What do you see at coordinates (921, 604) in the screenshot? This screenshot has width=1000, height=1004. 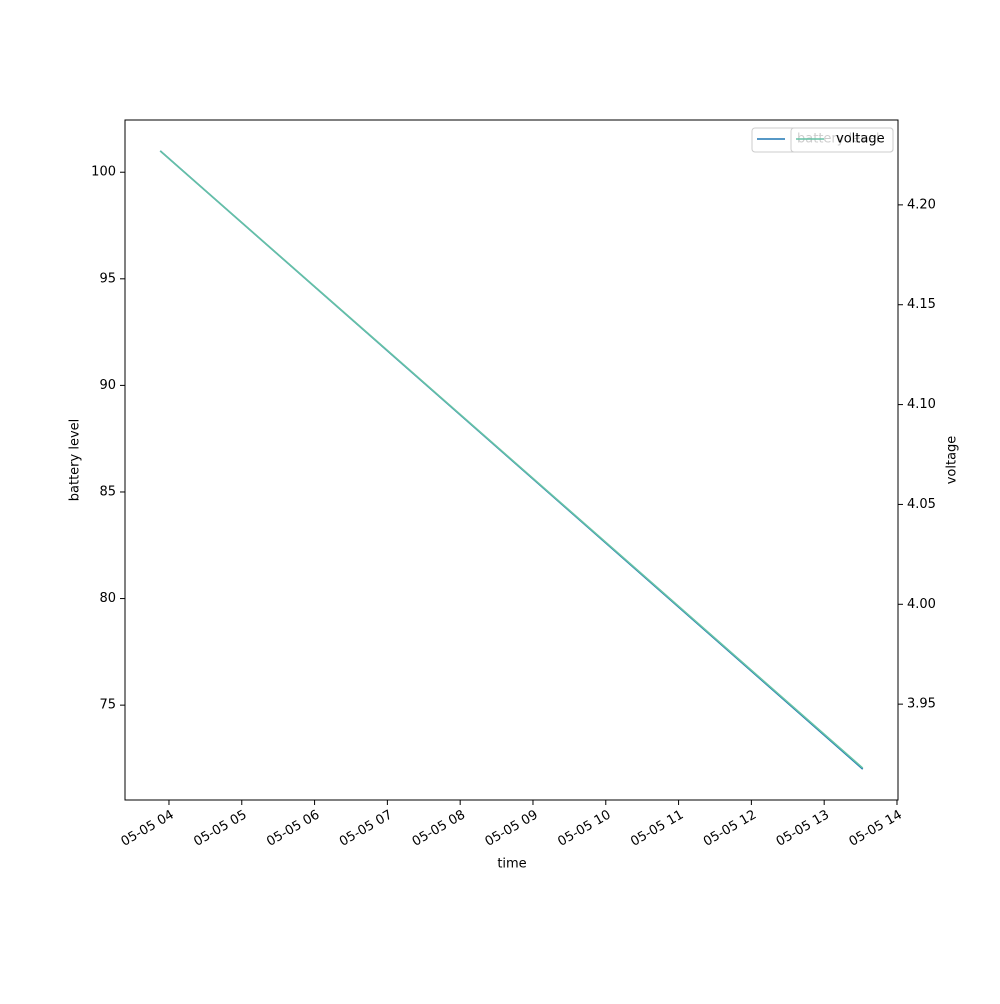 I see `y2-tick-label: 4.00` at bounding box center [921, 604].